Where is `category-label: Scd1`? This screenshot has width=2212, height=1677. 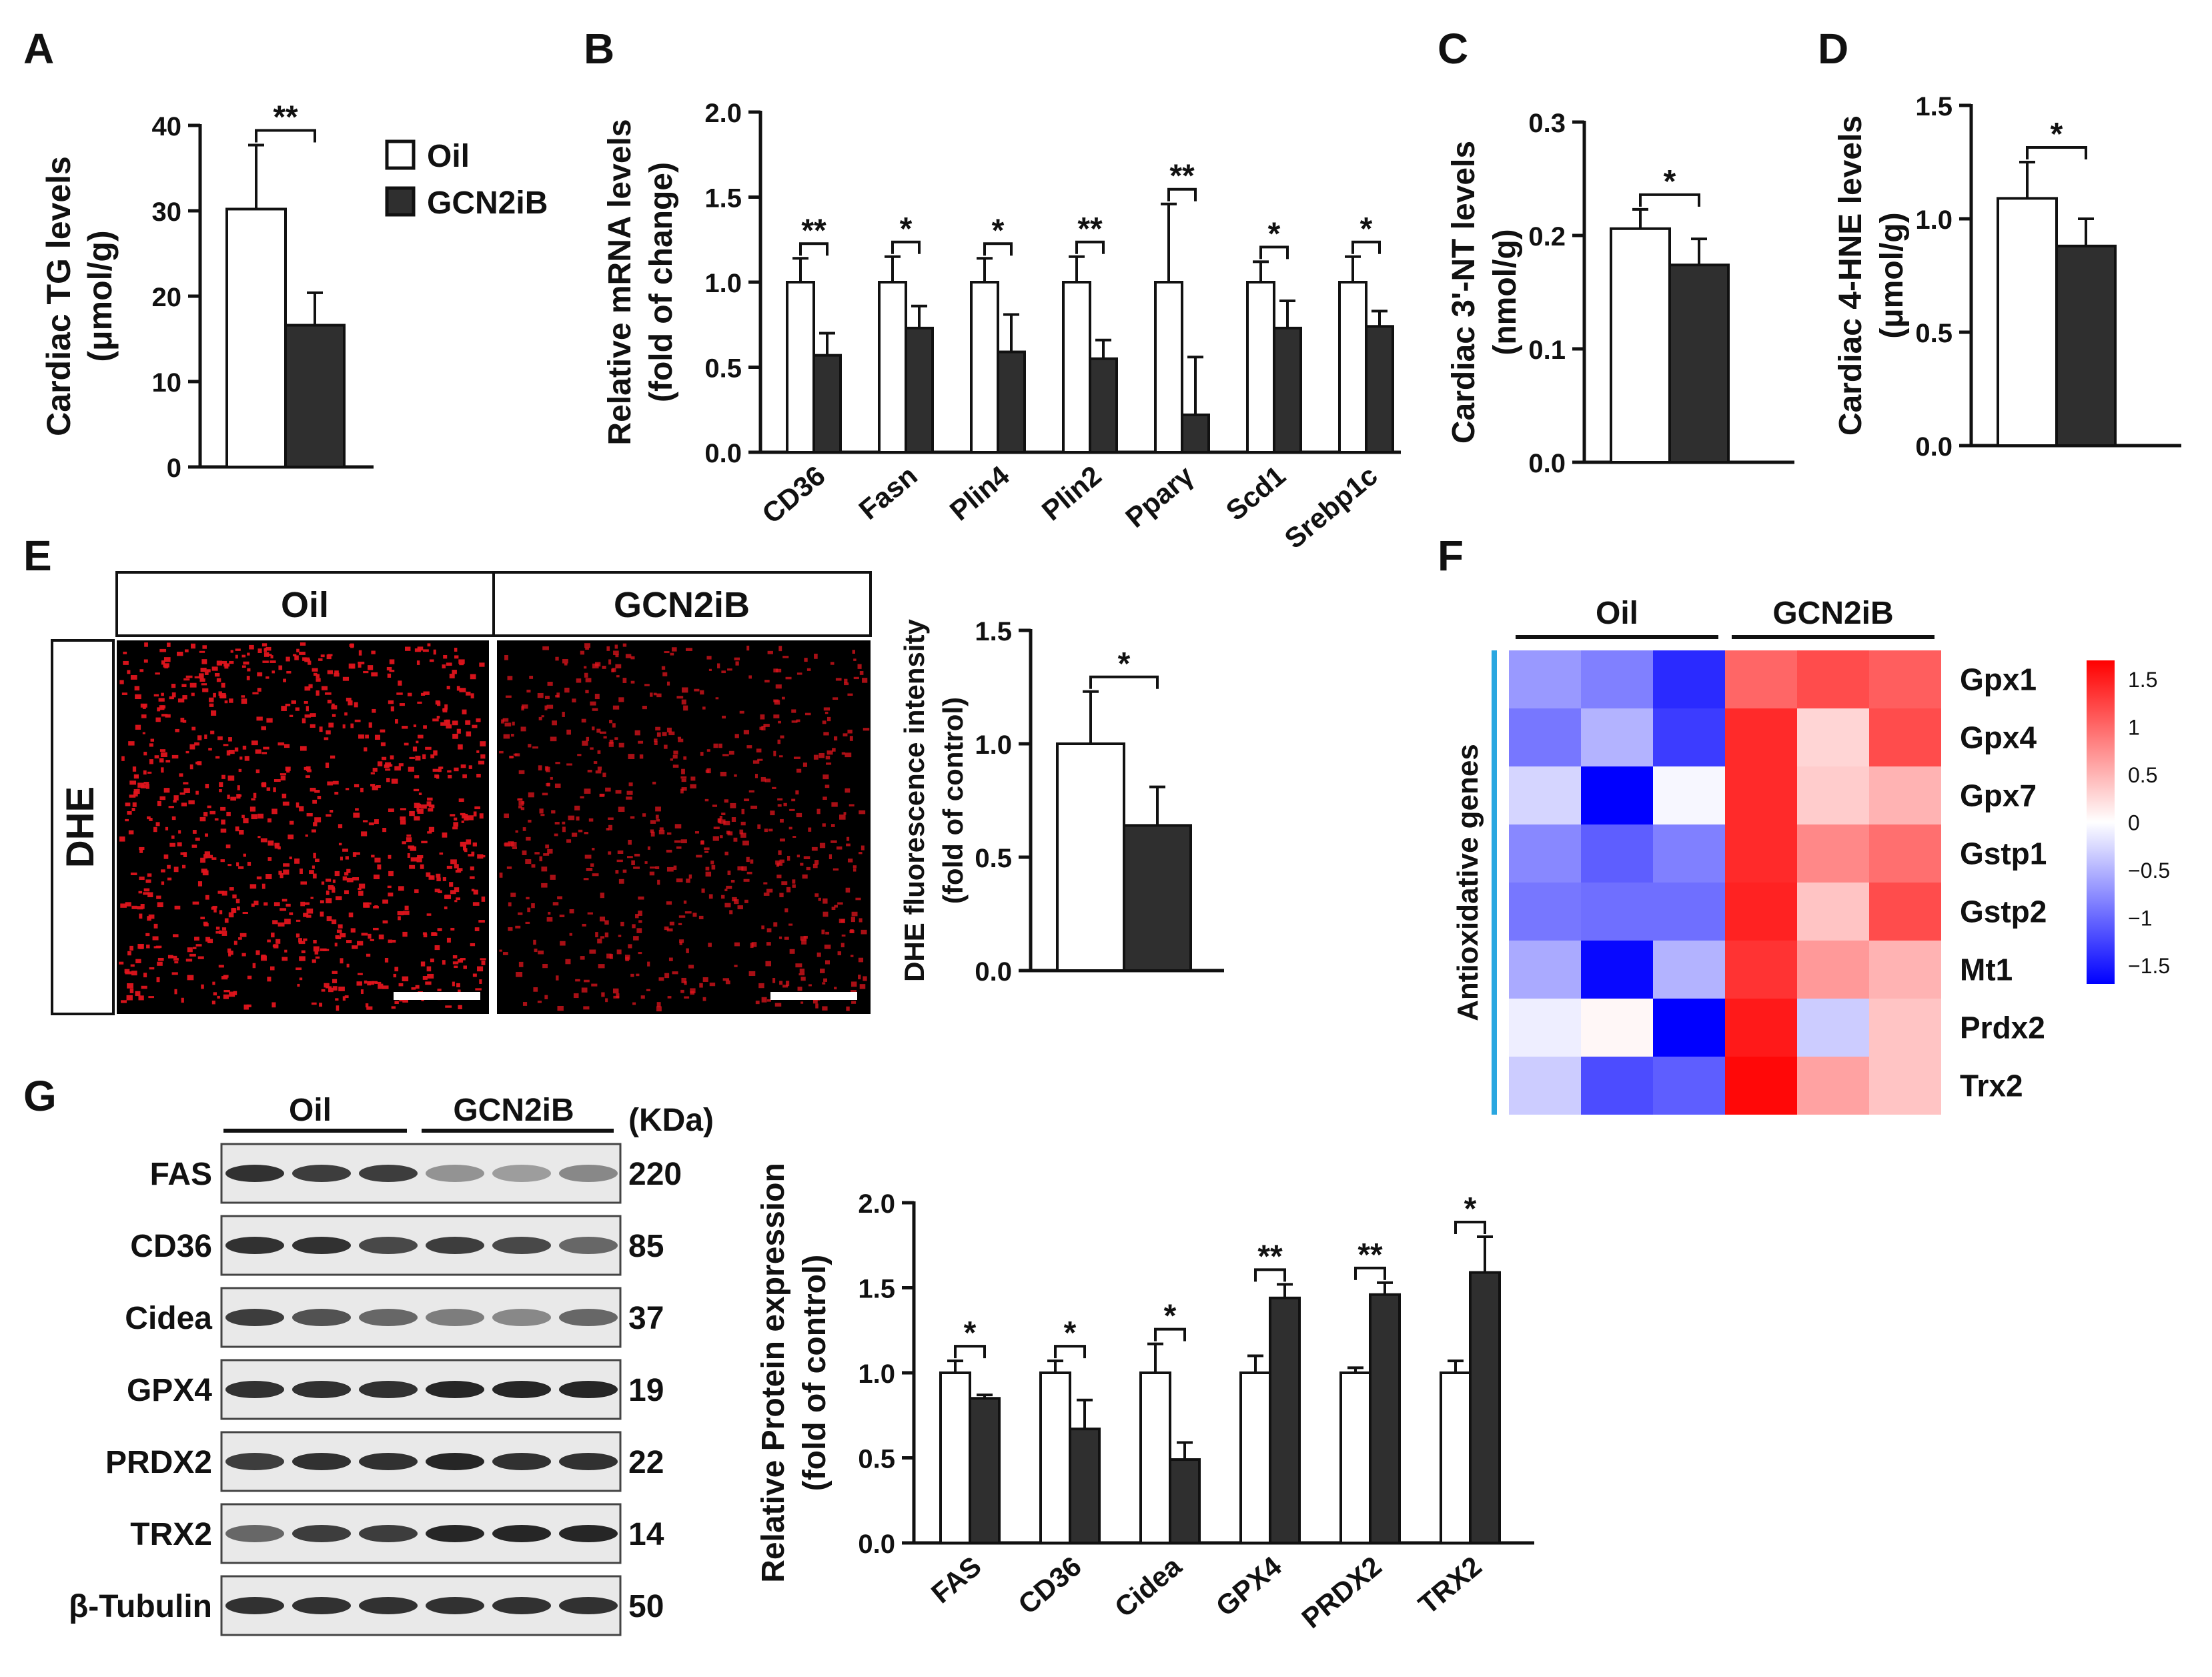 category-label: Scd1 is located at coordinates (1255, 494).